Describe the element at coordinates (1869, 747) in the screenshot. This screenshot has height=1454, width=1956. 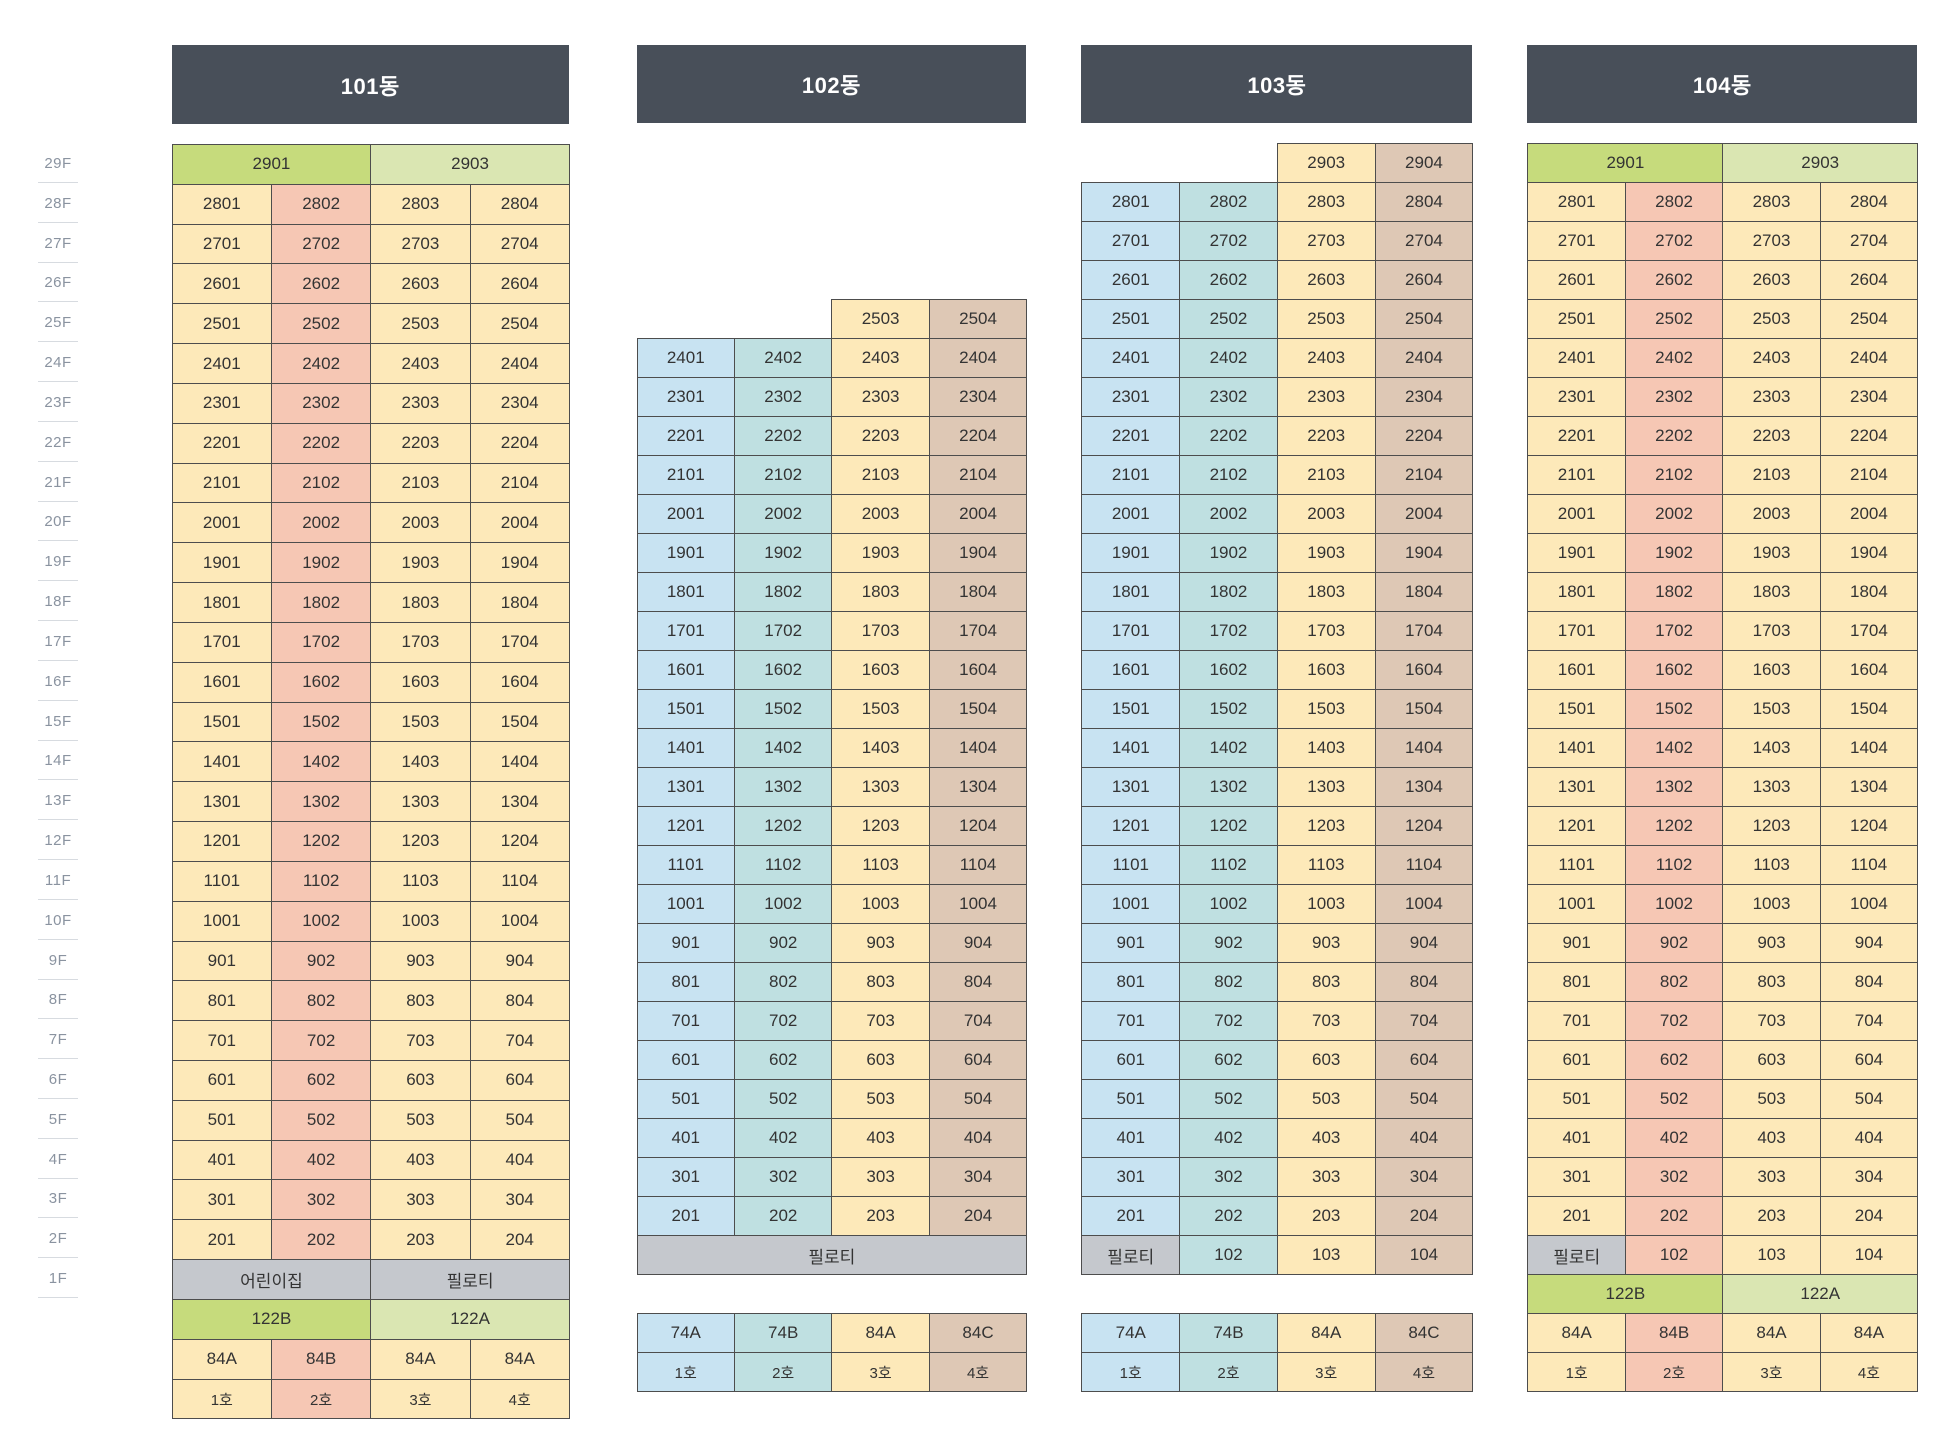
I see `unit-cell: 1404` at that location.